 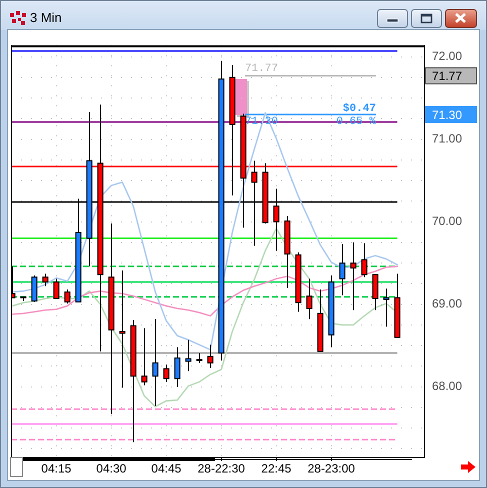 I want to click on y-tick-label: 71.00, so click(x=447, y=139).